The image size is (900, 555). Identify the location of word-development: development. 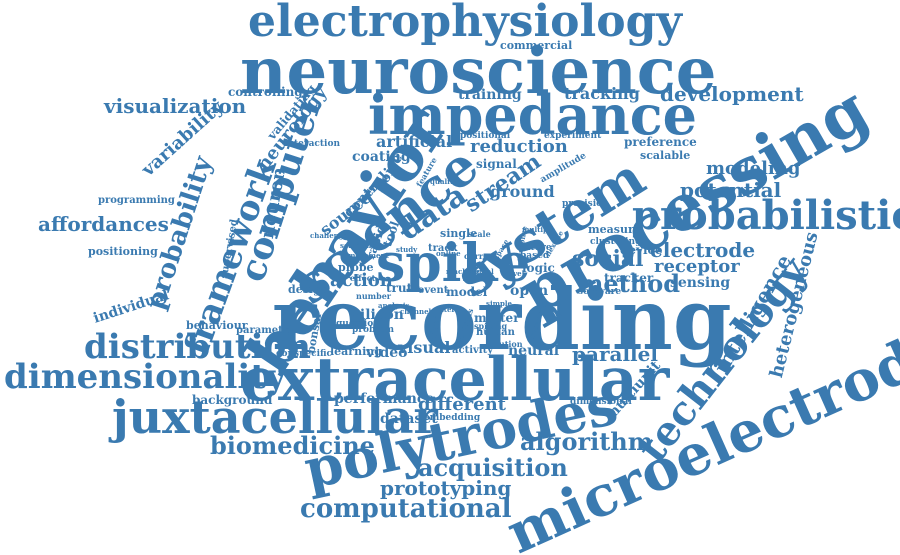
(732, 94).